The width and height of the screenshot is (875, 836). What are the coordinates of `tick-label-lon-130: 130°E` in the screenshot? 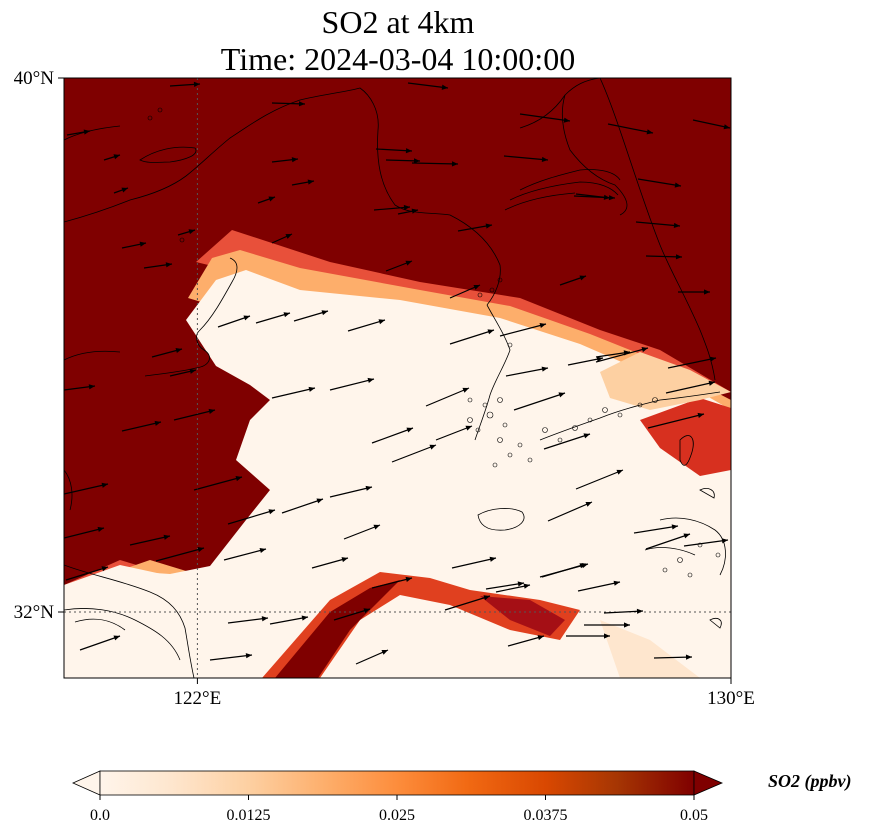 It's located at (731, 698).